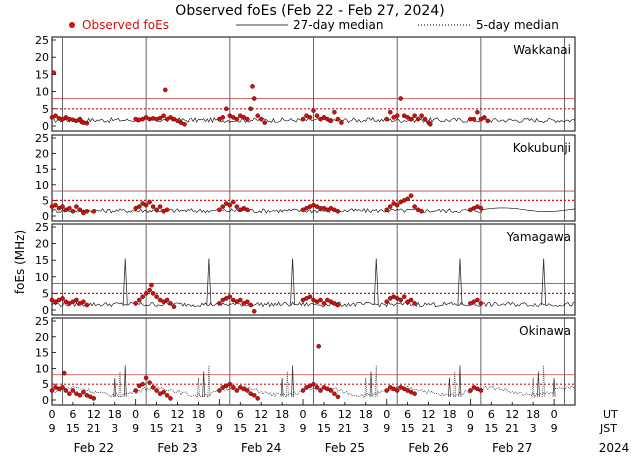  Describe the element at coordinates (94, 448) in the screenshot. I see `day-label: Feb 22` at that location.